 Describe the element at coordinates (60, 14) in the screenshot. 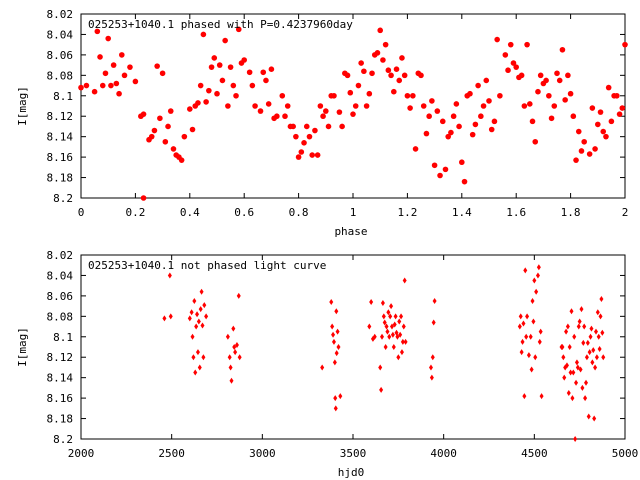

I see `phased-y-tick-label: 8.02` at that location.